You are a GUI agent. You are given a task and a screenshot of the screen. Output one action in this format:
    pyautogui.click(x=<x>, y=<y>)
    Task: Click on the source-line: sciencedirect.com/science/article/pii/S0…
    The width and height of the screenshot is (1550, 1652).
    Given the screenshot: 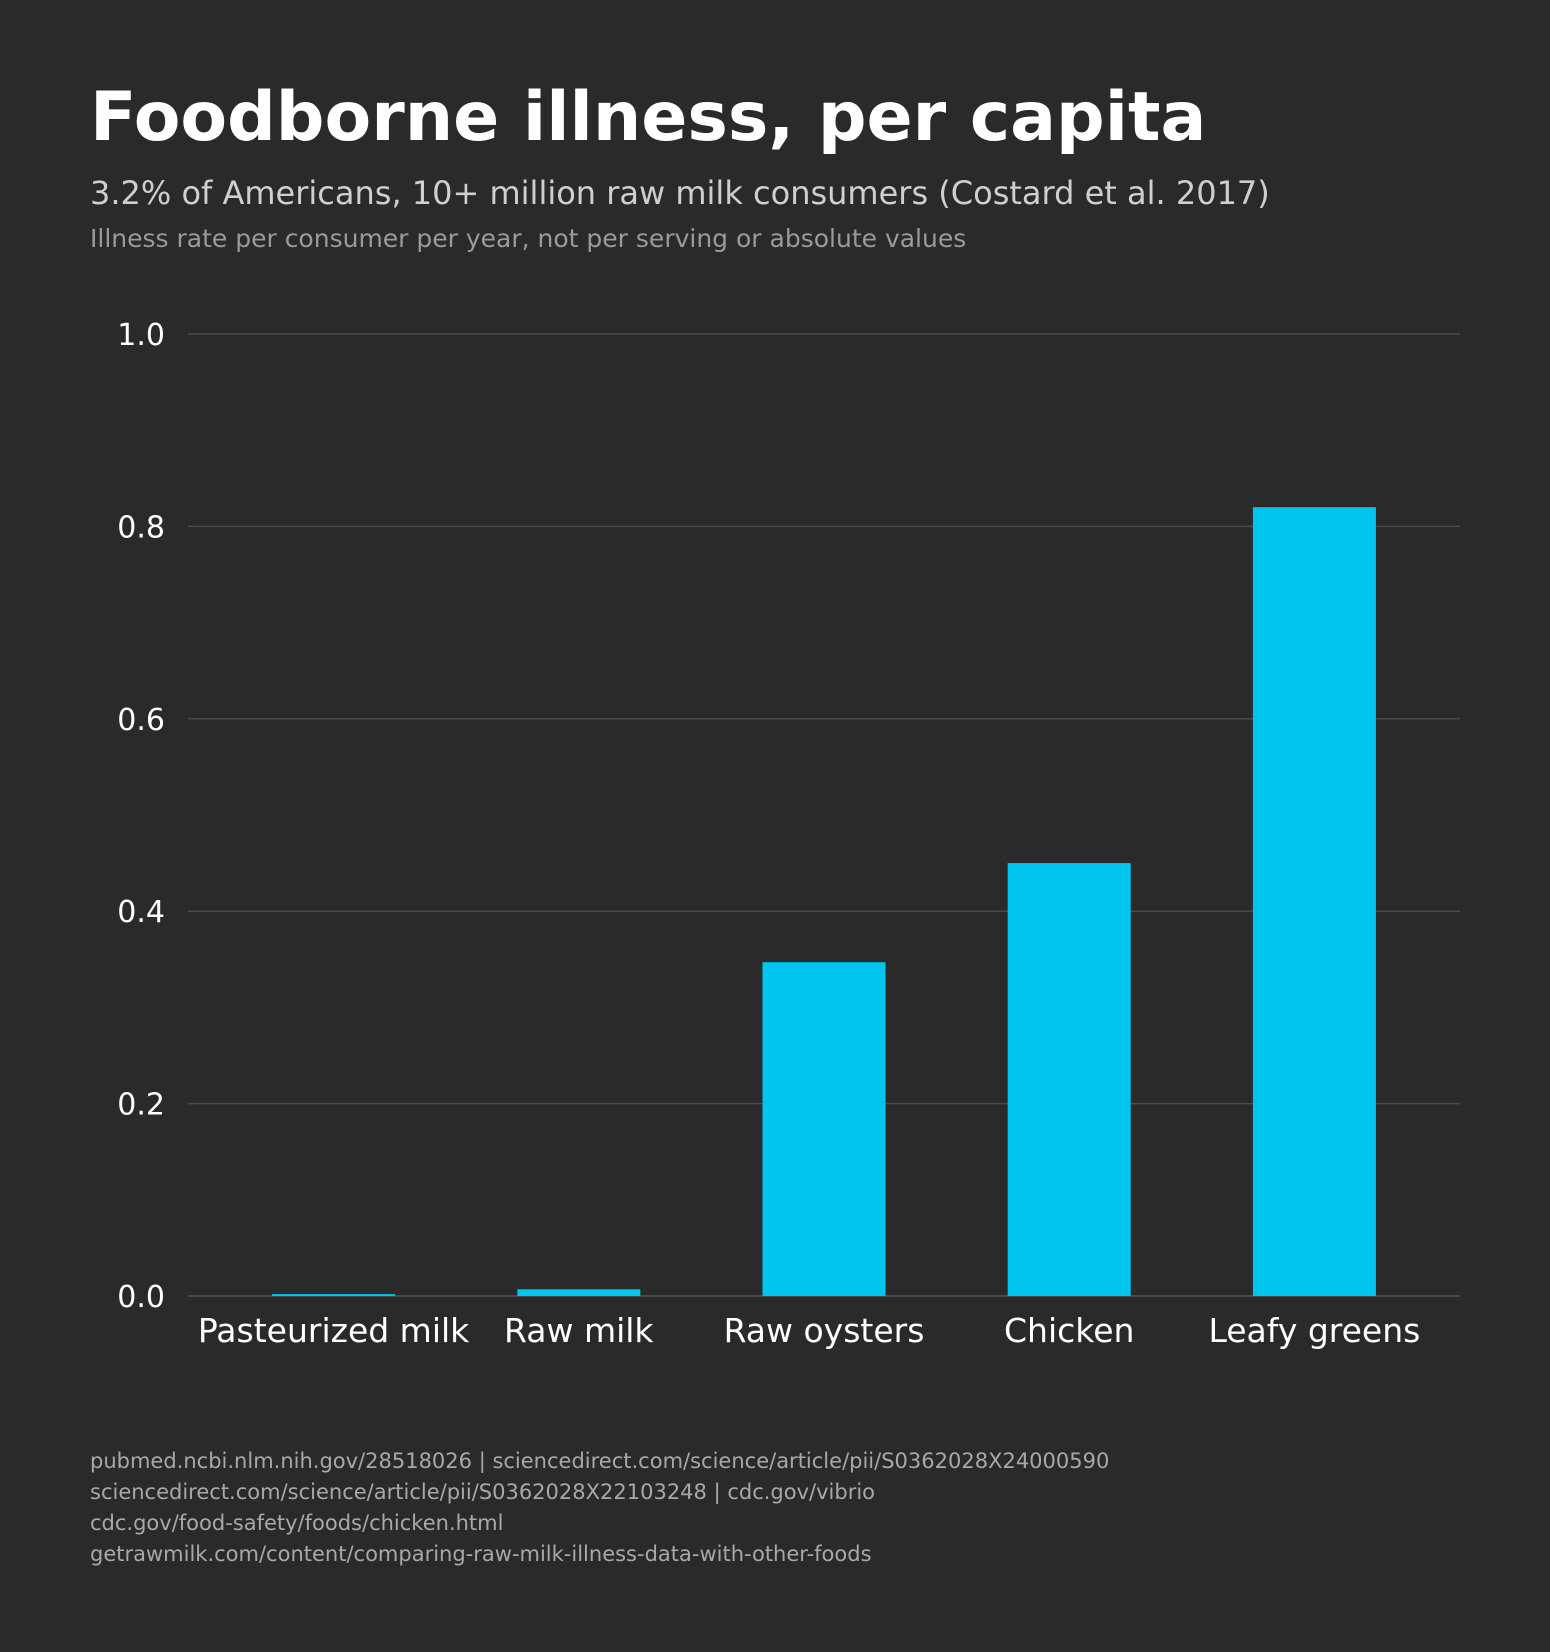 What is the action you would take?
    pyautogui.click(x=483, y=1492)
    